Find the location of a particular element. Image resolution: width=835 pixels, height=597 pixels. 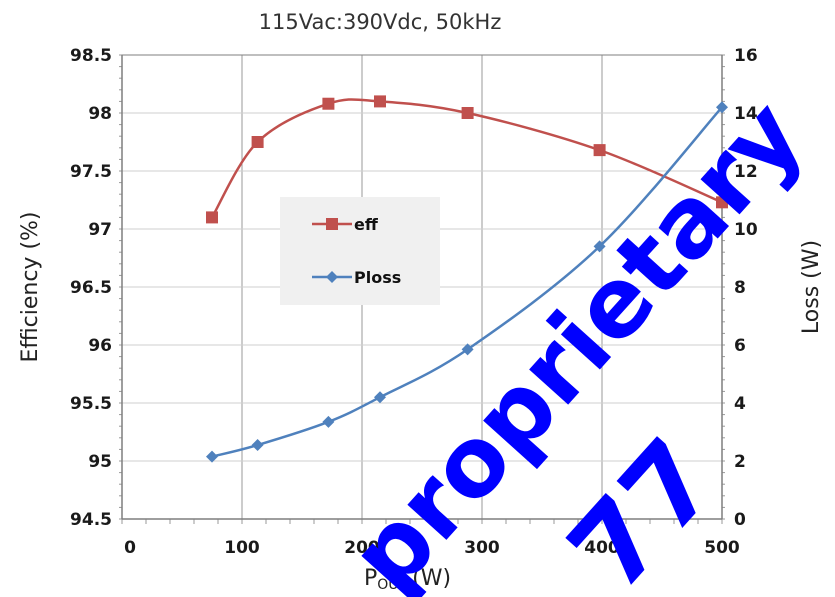

x-tick-label: 200 is located at coordinates (362, 548).